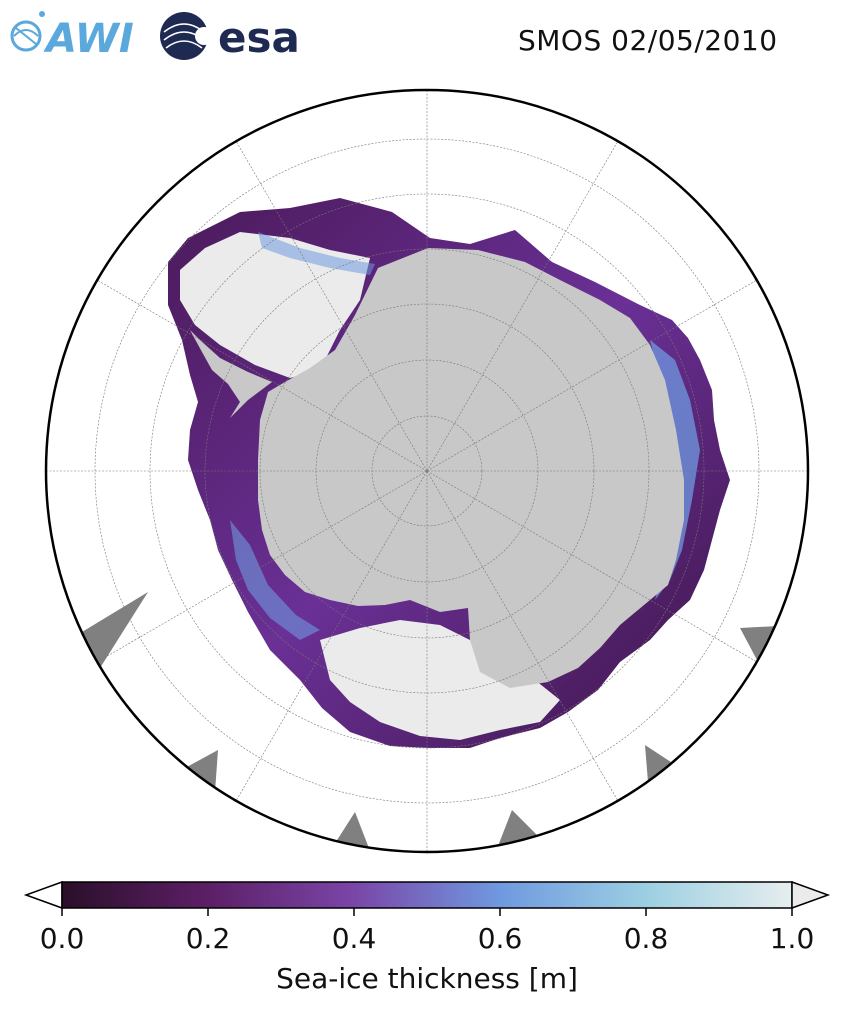  What do you see at coordinates (440, 680) in the screenshot?
I see `sea-ice-thick-ross` at bounding box center [440, 680].